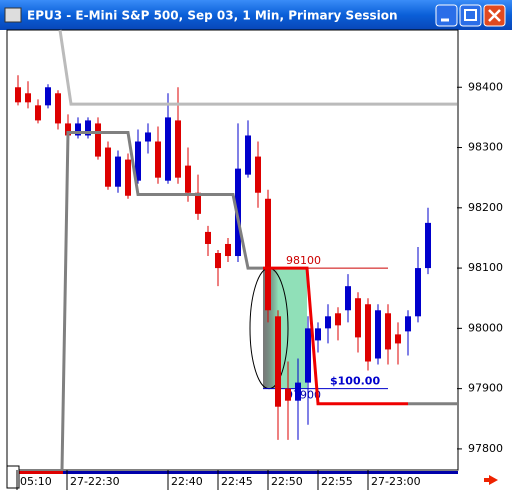 Image resolution: width=512 pixels, height=496 pixels. Describe the element at coordinates (485, 147) in the screenshot. I see `y-tick-label: 98300` at that location.